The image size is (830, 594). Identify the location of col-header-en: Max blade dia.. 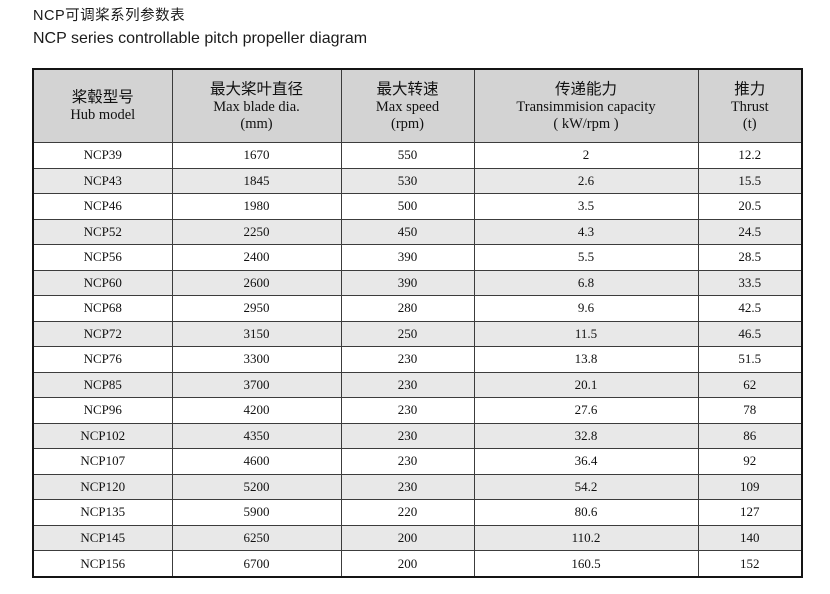
(256, 107).